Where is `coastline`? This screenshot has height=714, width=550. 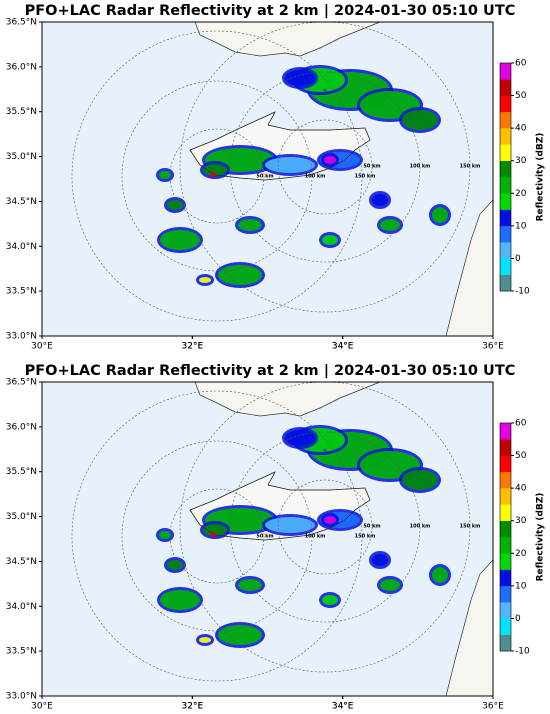
coastline is located at coordinates (280, 146).